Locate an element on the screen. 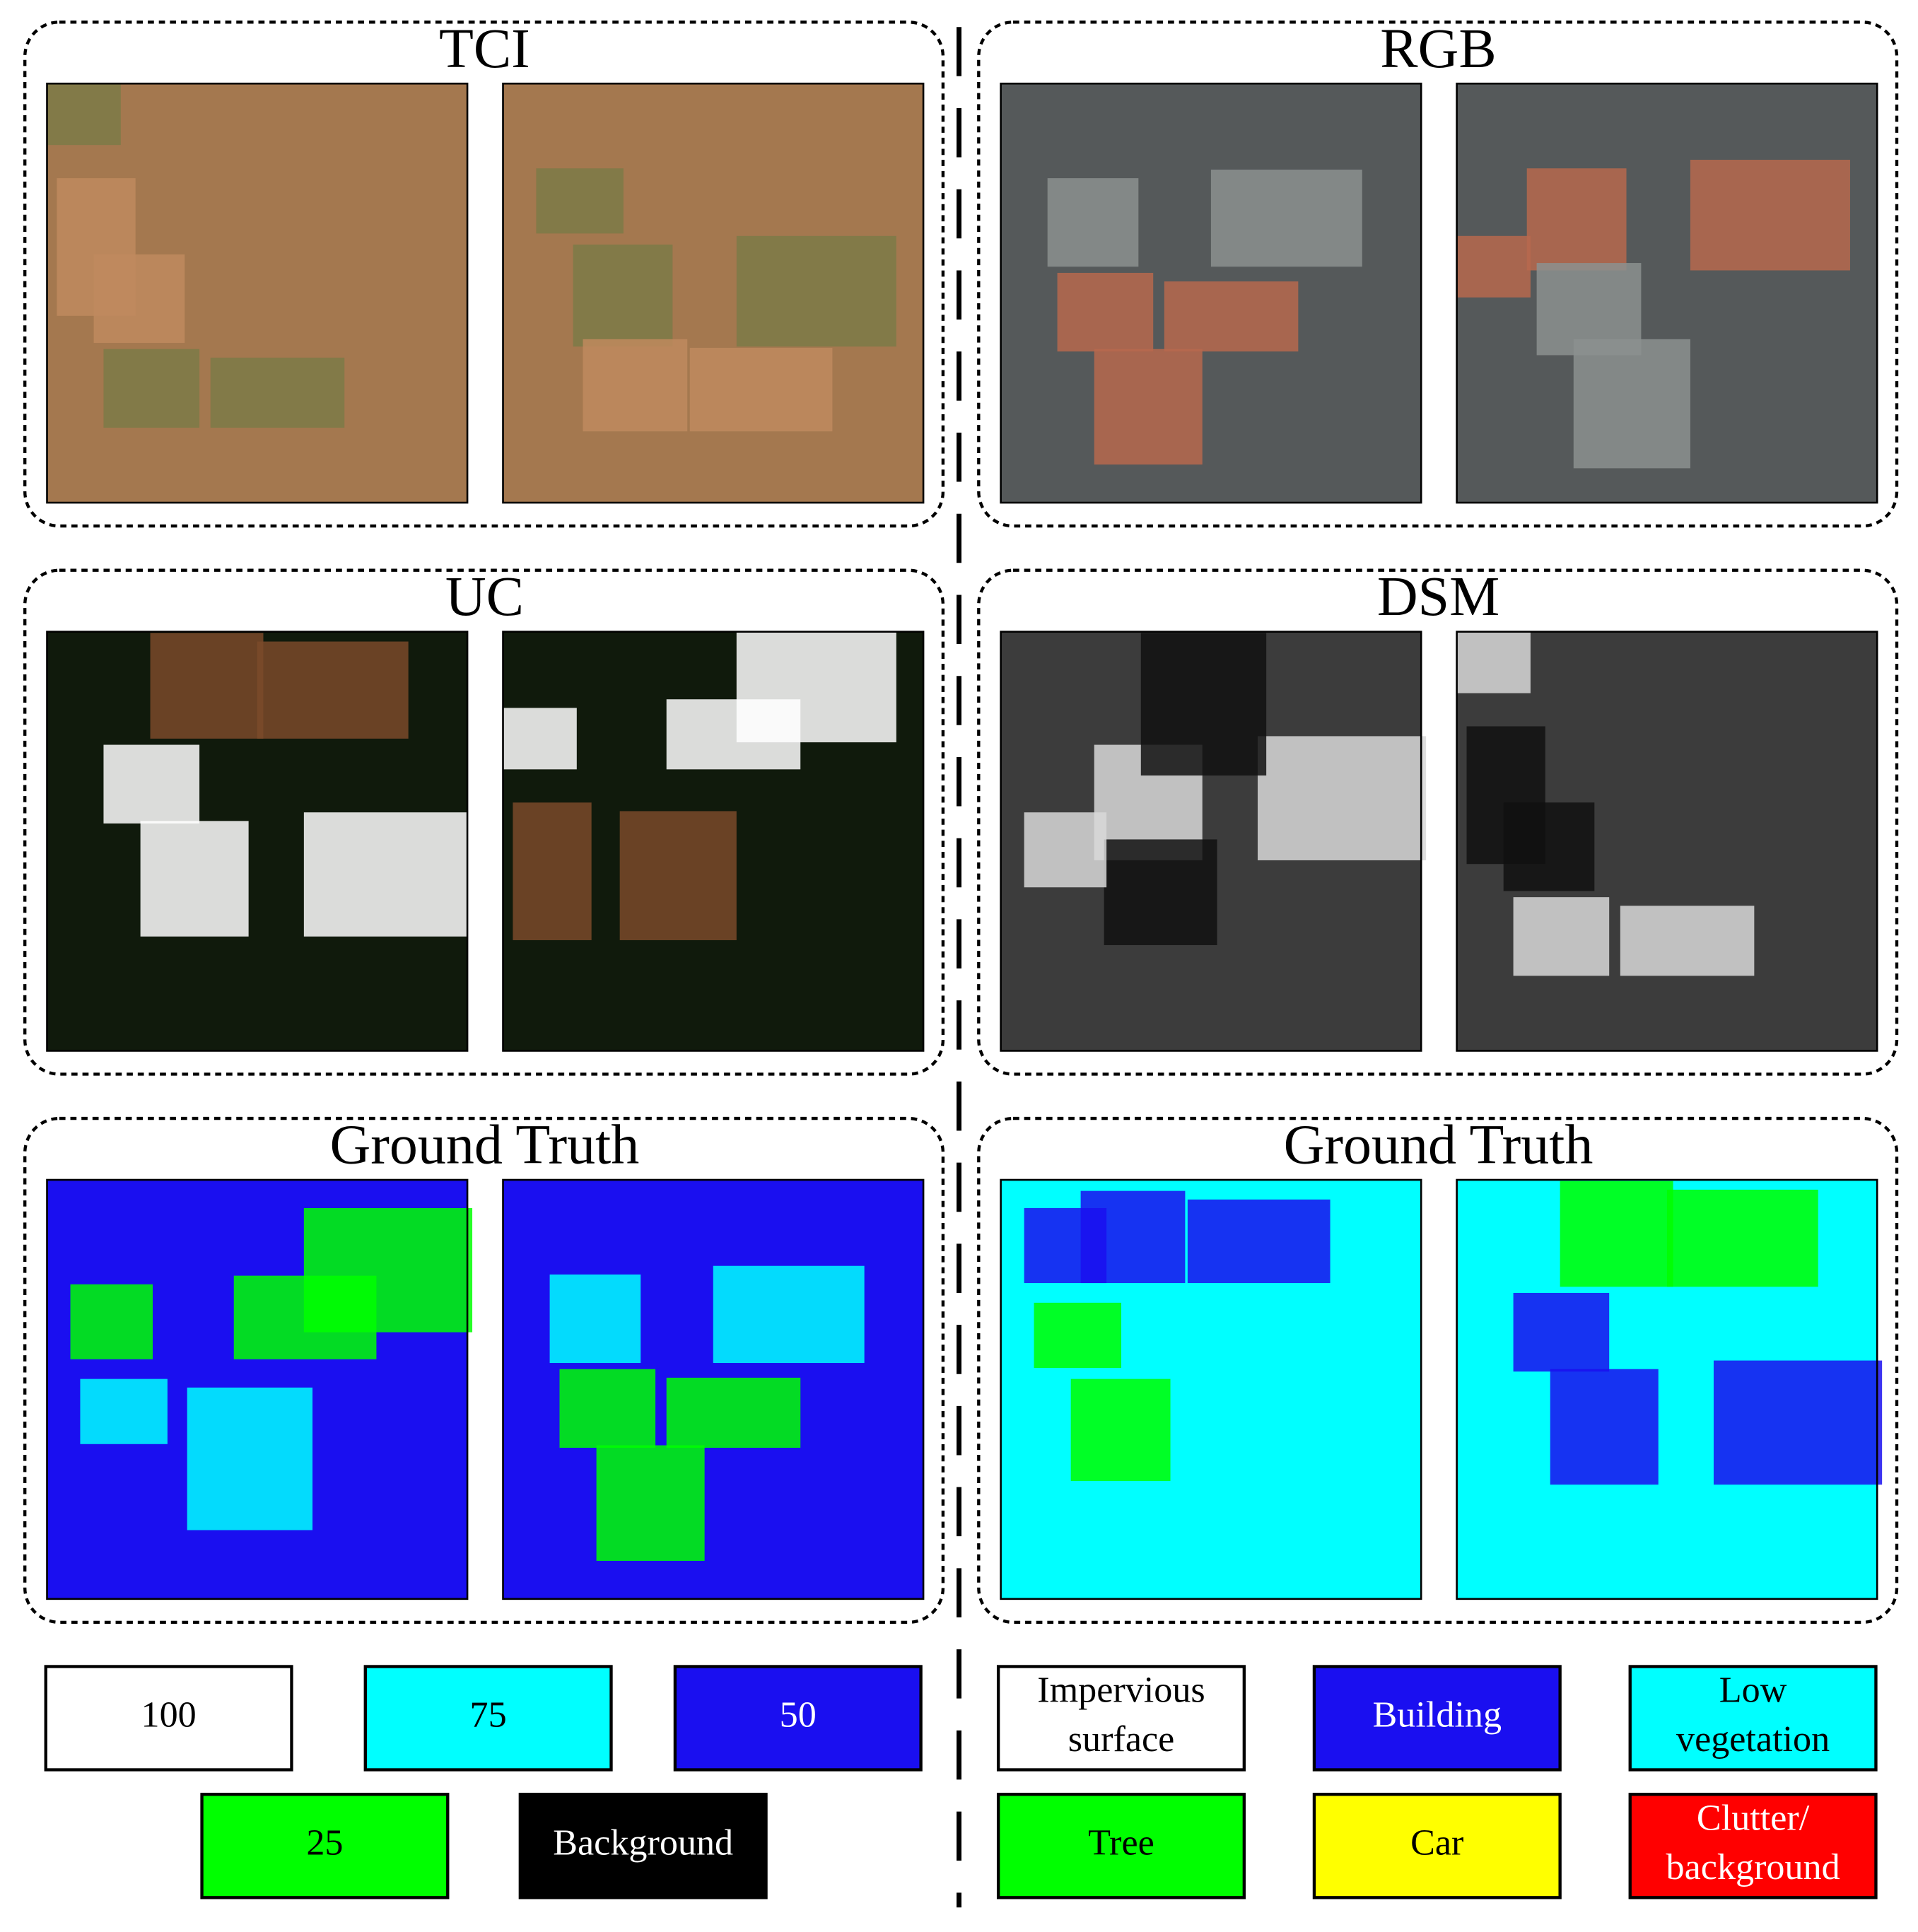 This screenshot has height=1932, width=1918. legend-label: 50 is located at coordinates (799, 1714).